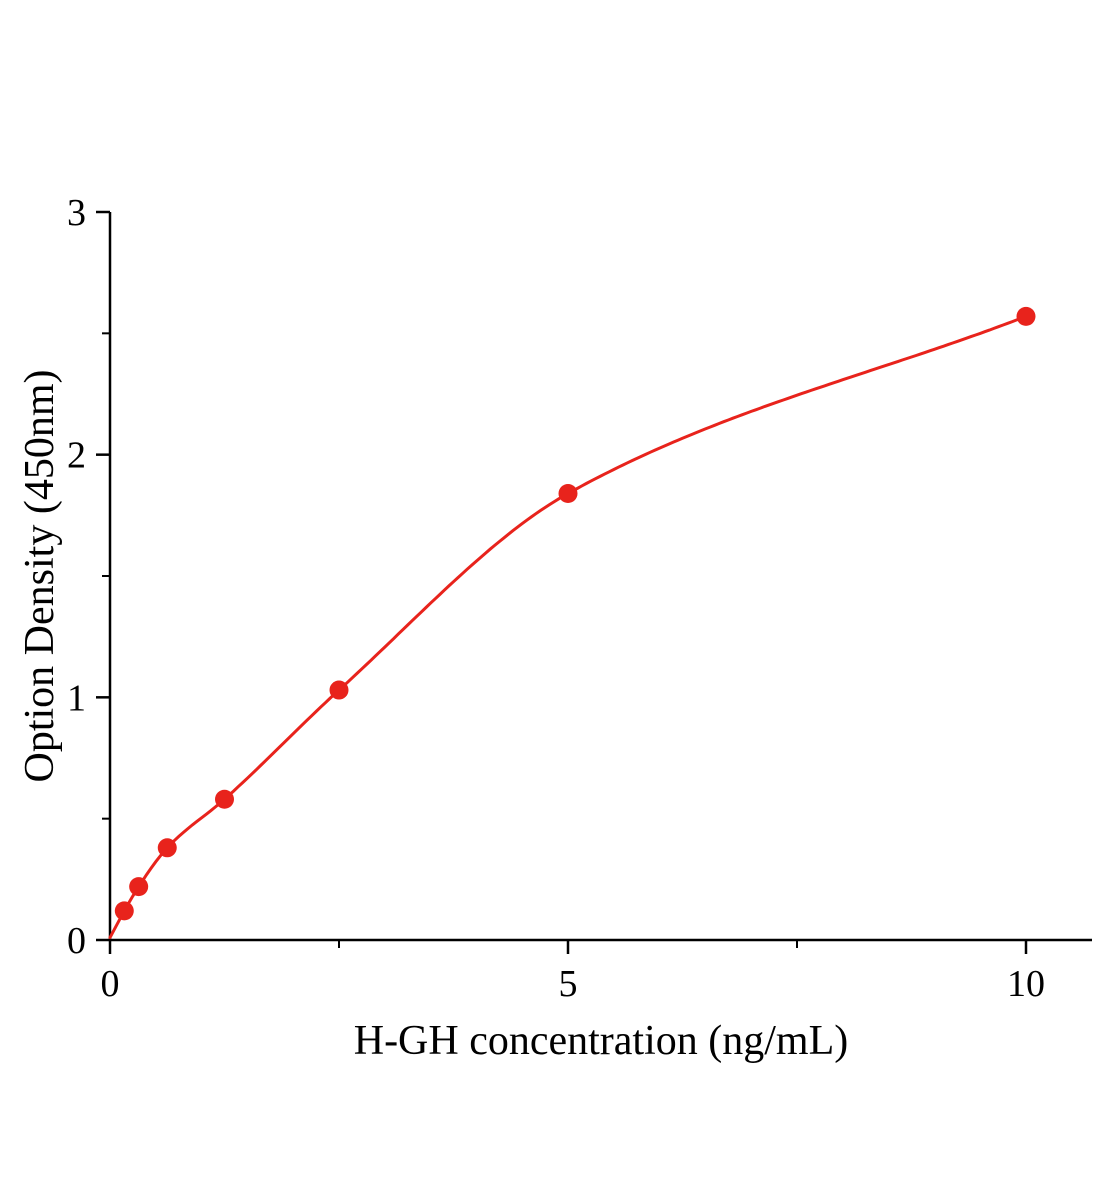 The width and height of the screenshot is (1104, 1200). What do you see at coordinates (76, 941) in the screenshot?
I see `y-tick-label: 0` at bounding box center [76, 941].